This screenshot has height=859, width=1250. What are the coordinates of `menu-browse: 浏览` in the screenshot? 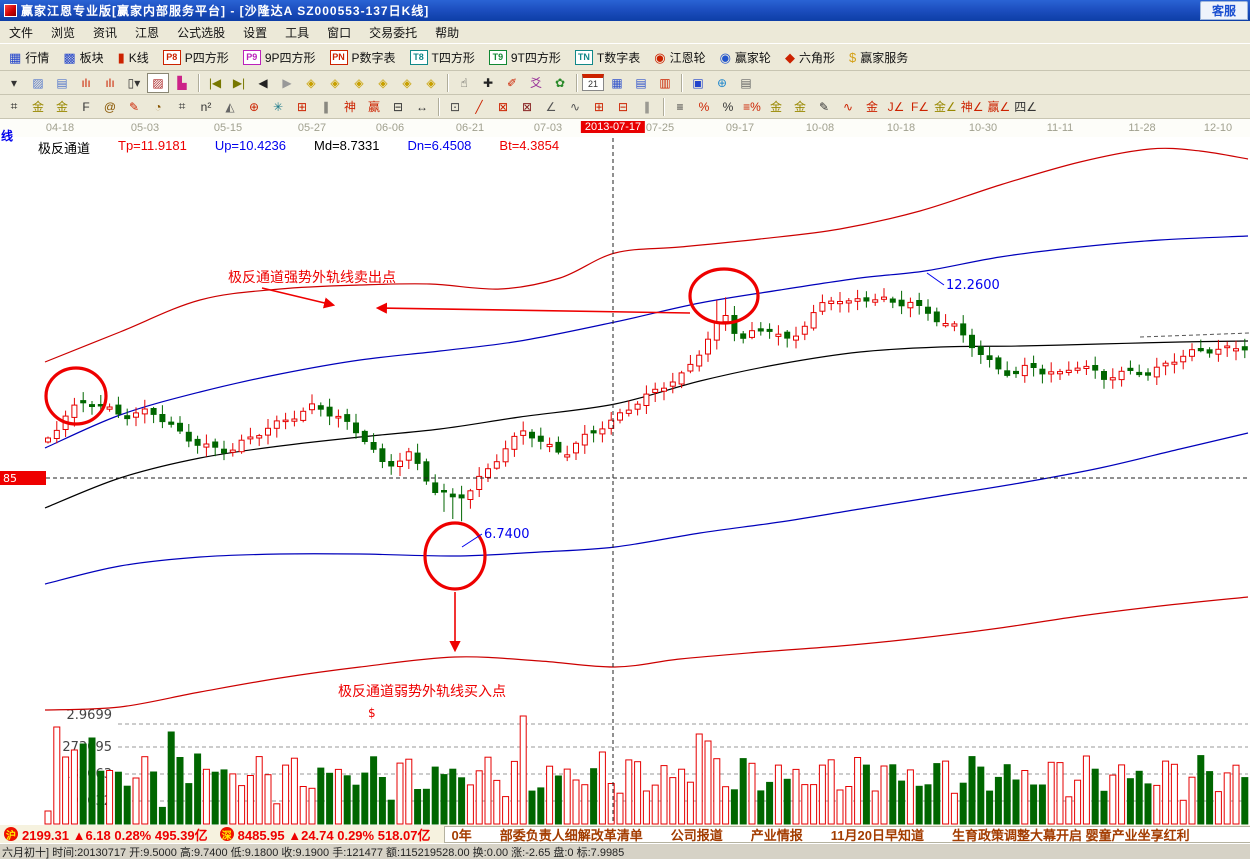 It's located at (63, 32).